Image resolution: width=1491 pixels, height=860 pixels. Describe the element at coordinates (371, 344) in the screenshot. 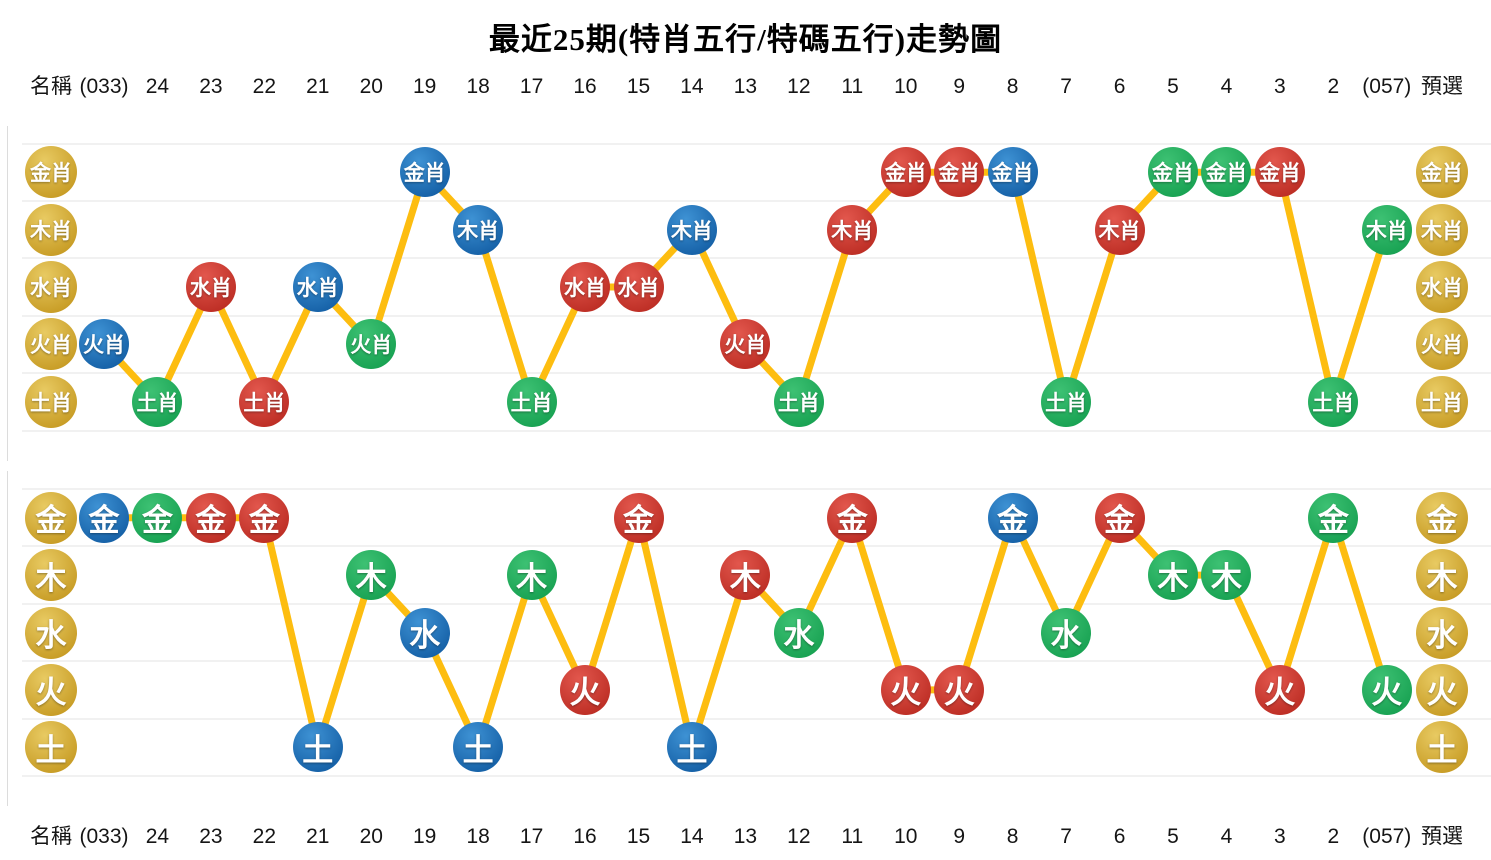

I see `data-point: 火肖` at that location.